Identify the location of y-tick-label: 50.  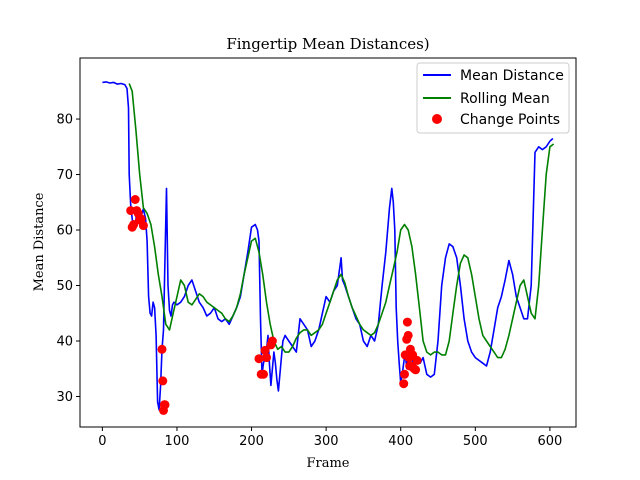
(64, 286).